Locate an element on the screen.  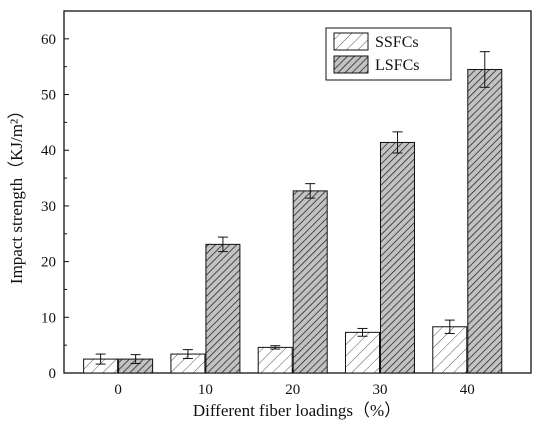
y-tick-label: 50 is located at coordinates (48, 96).